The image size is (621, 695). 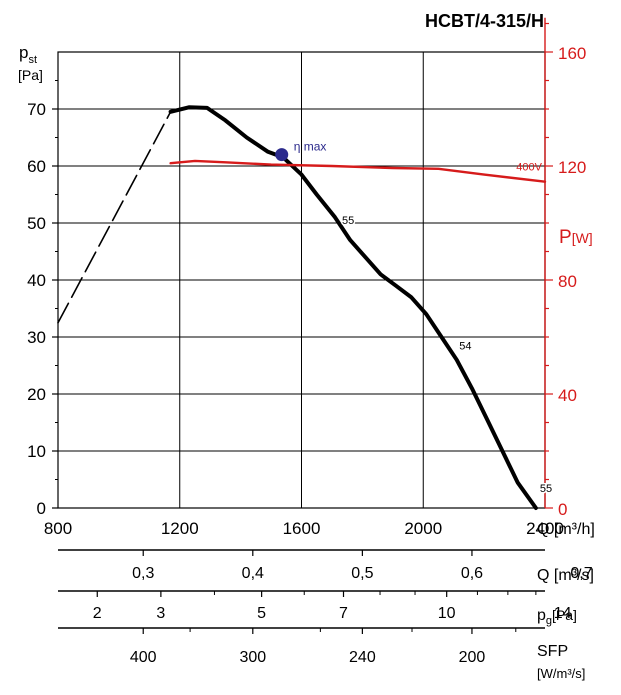 I want to click on secondary-scale-label: SFP, so click(x=552, y=651).